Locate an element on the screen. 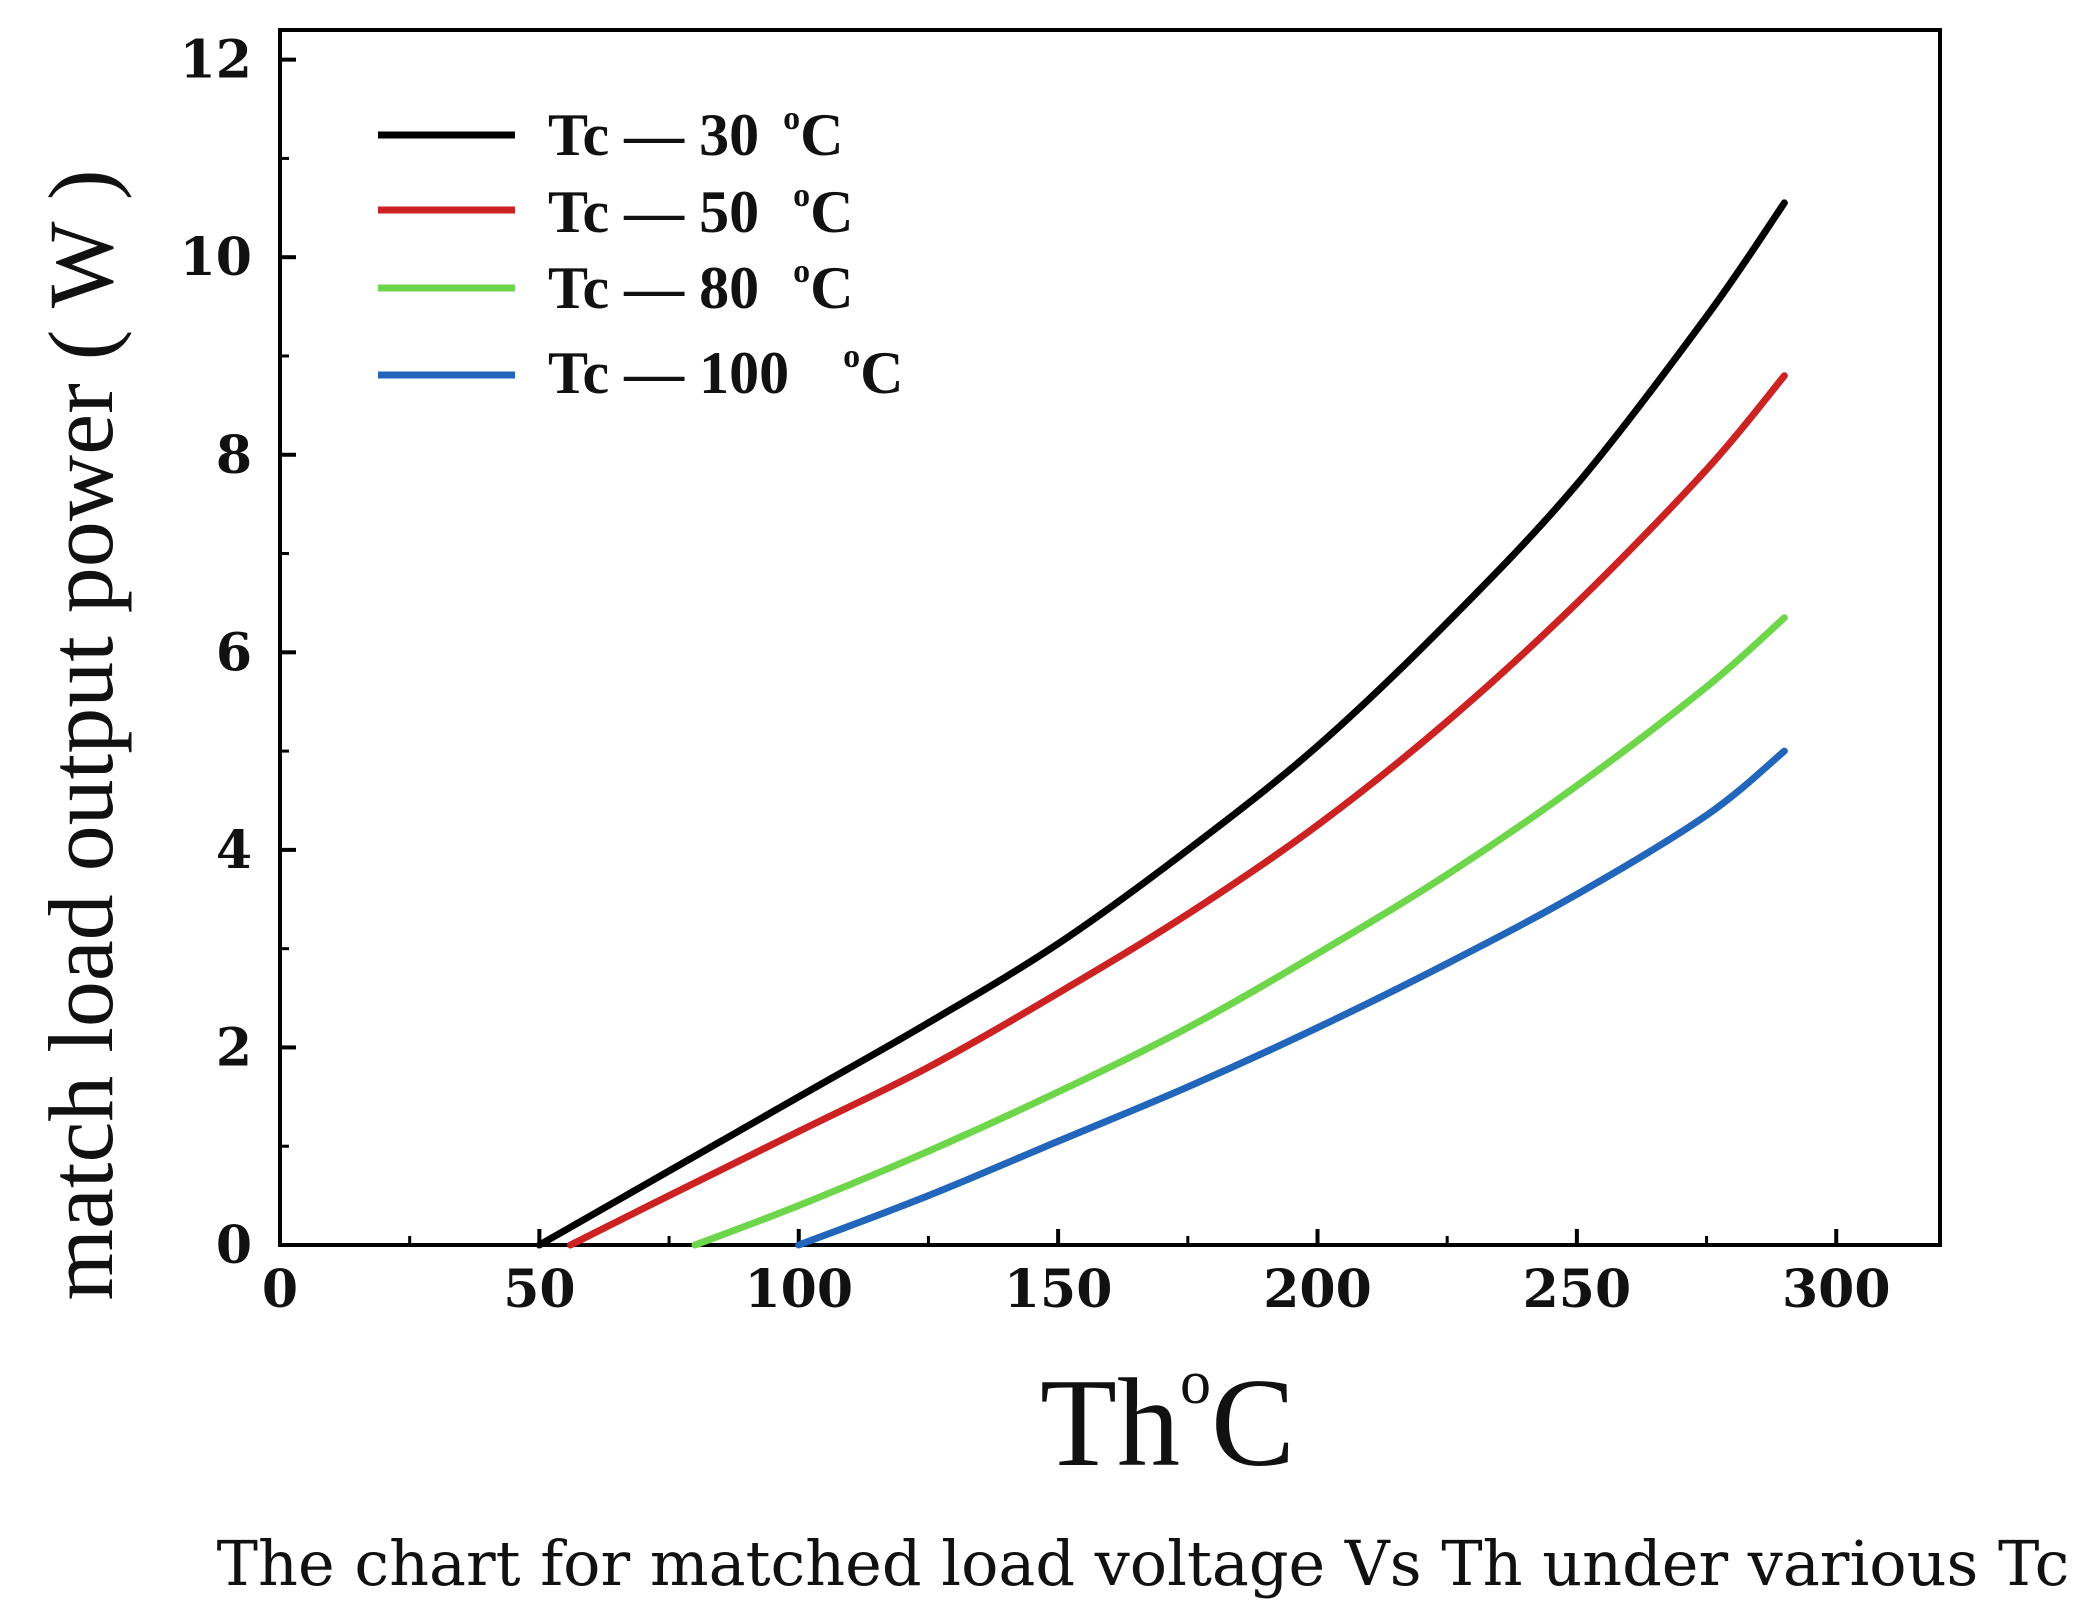  x-tick-label: 150 is located at coordinates (1058, 1289).